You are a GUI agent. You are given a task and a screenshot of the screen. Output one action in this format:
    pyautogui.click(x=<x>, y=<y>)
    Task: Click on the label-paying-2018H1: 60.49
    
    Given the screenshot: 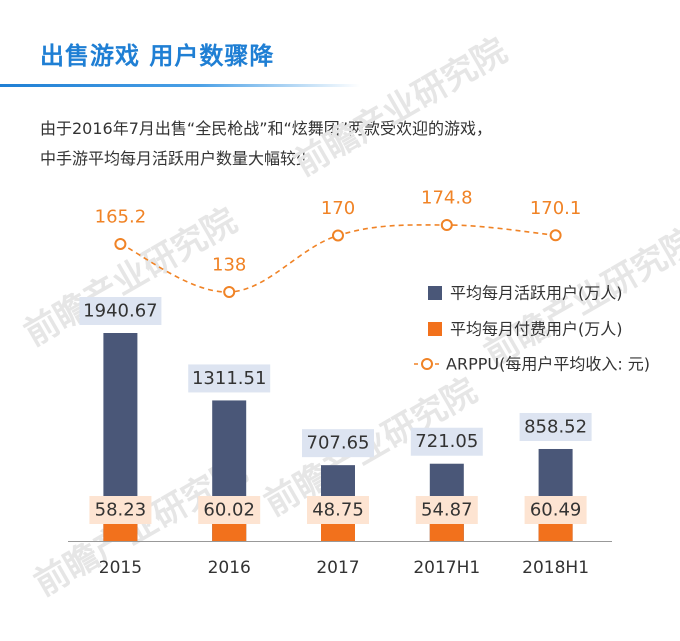 What is the action you would take?
    pyautogui.click(x=556, y=510)
    